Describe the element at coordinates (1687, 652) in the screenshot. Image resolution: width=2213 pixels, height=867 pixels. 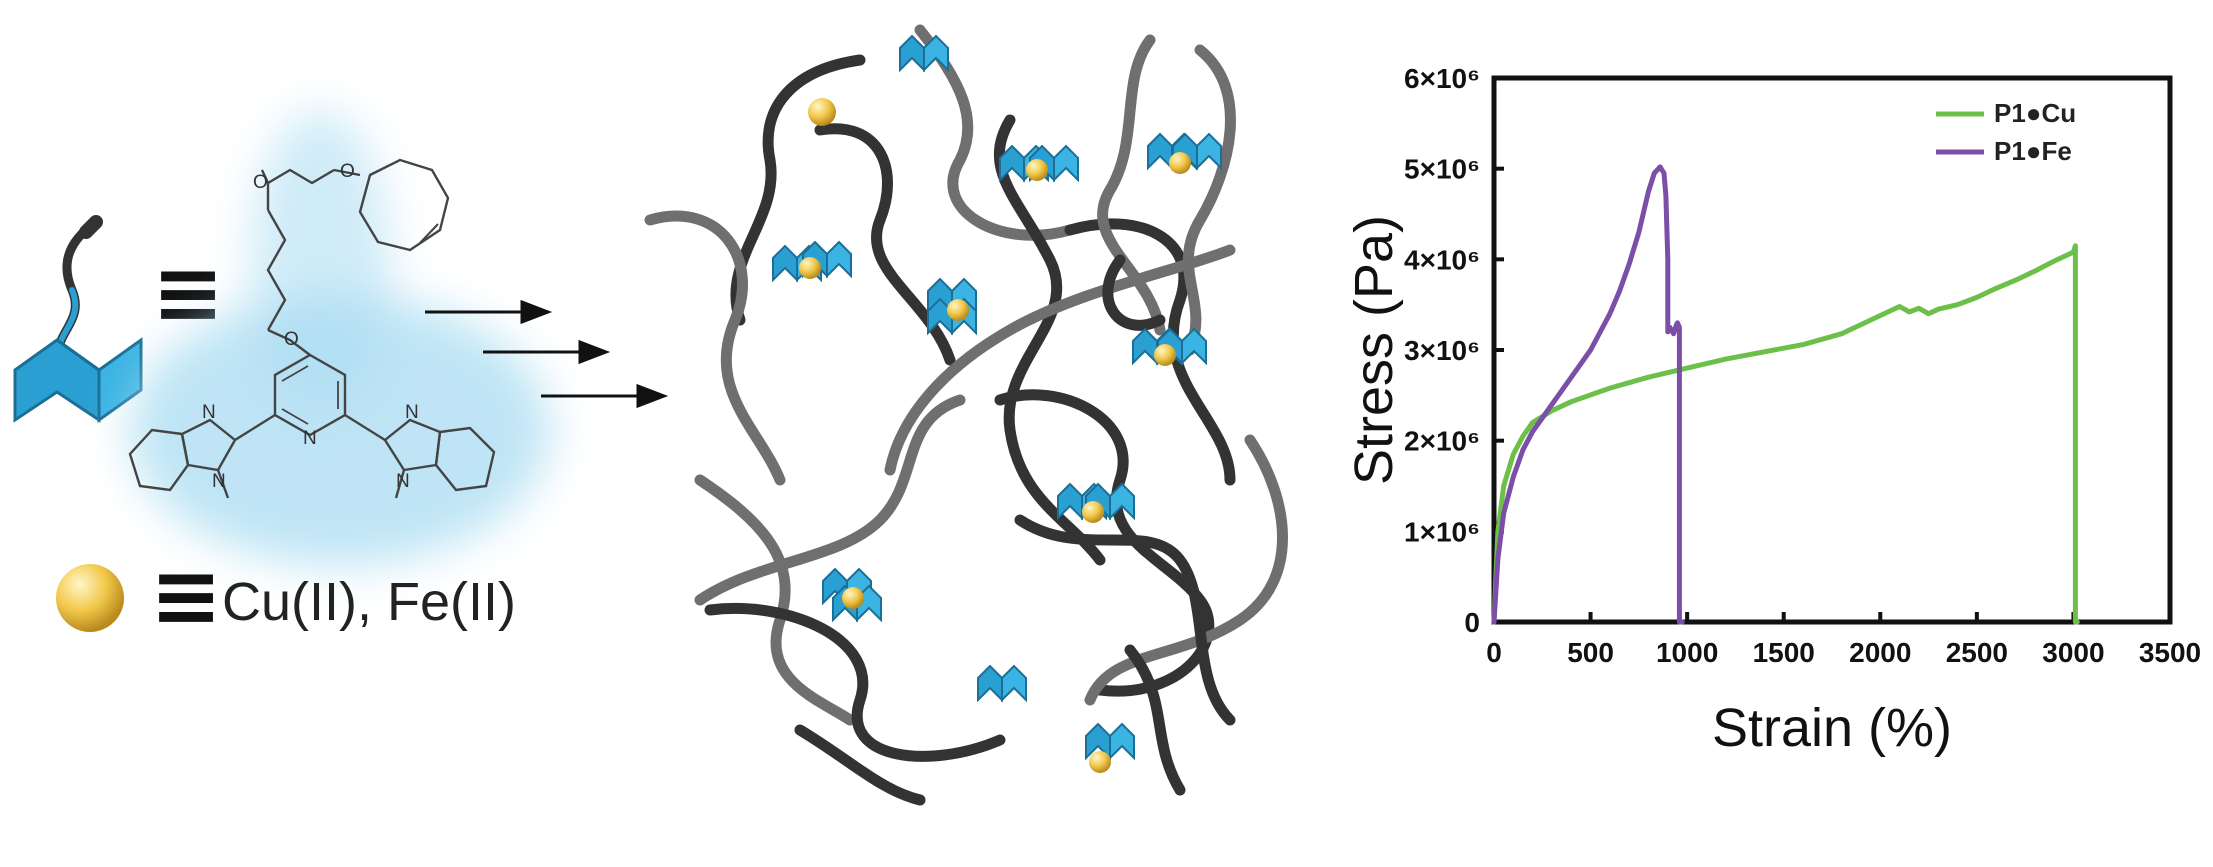
I see `x-tick-label: 1000` at that location.